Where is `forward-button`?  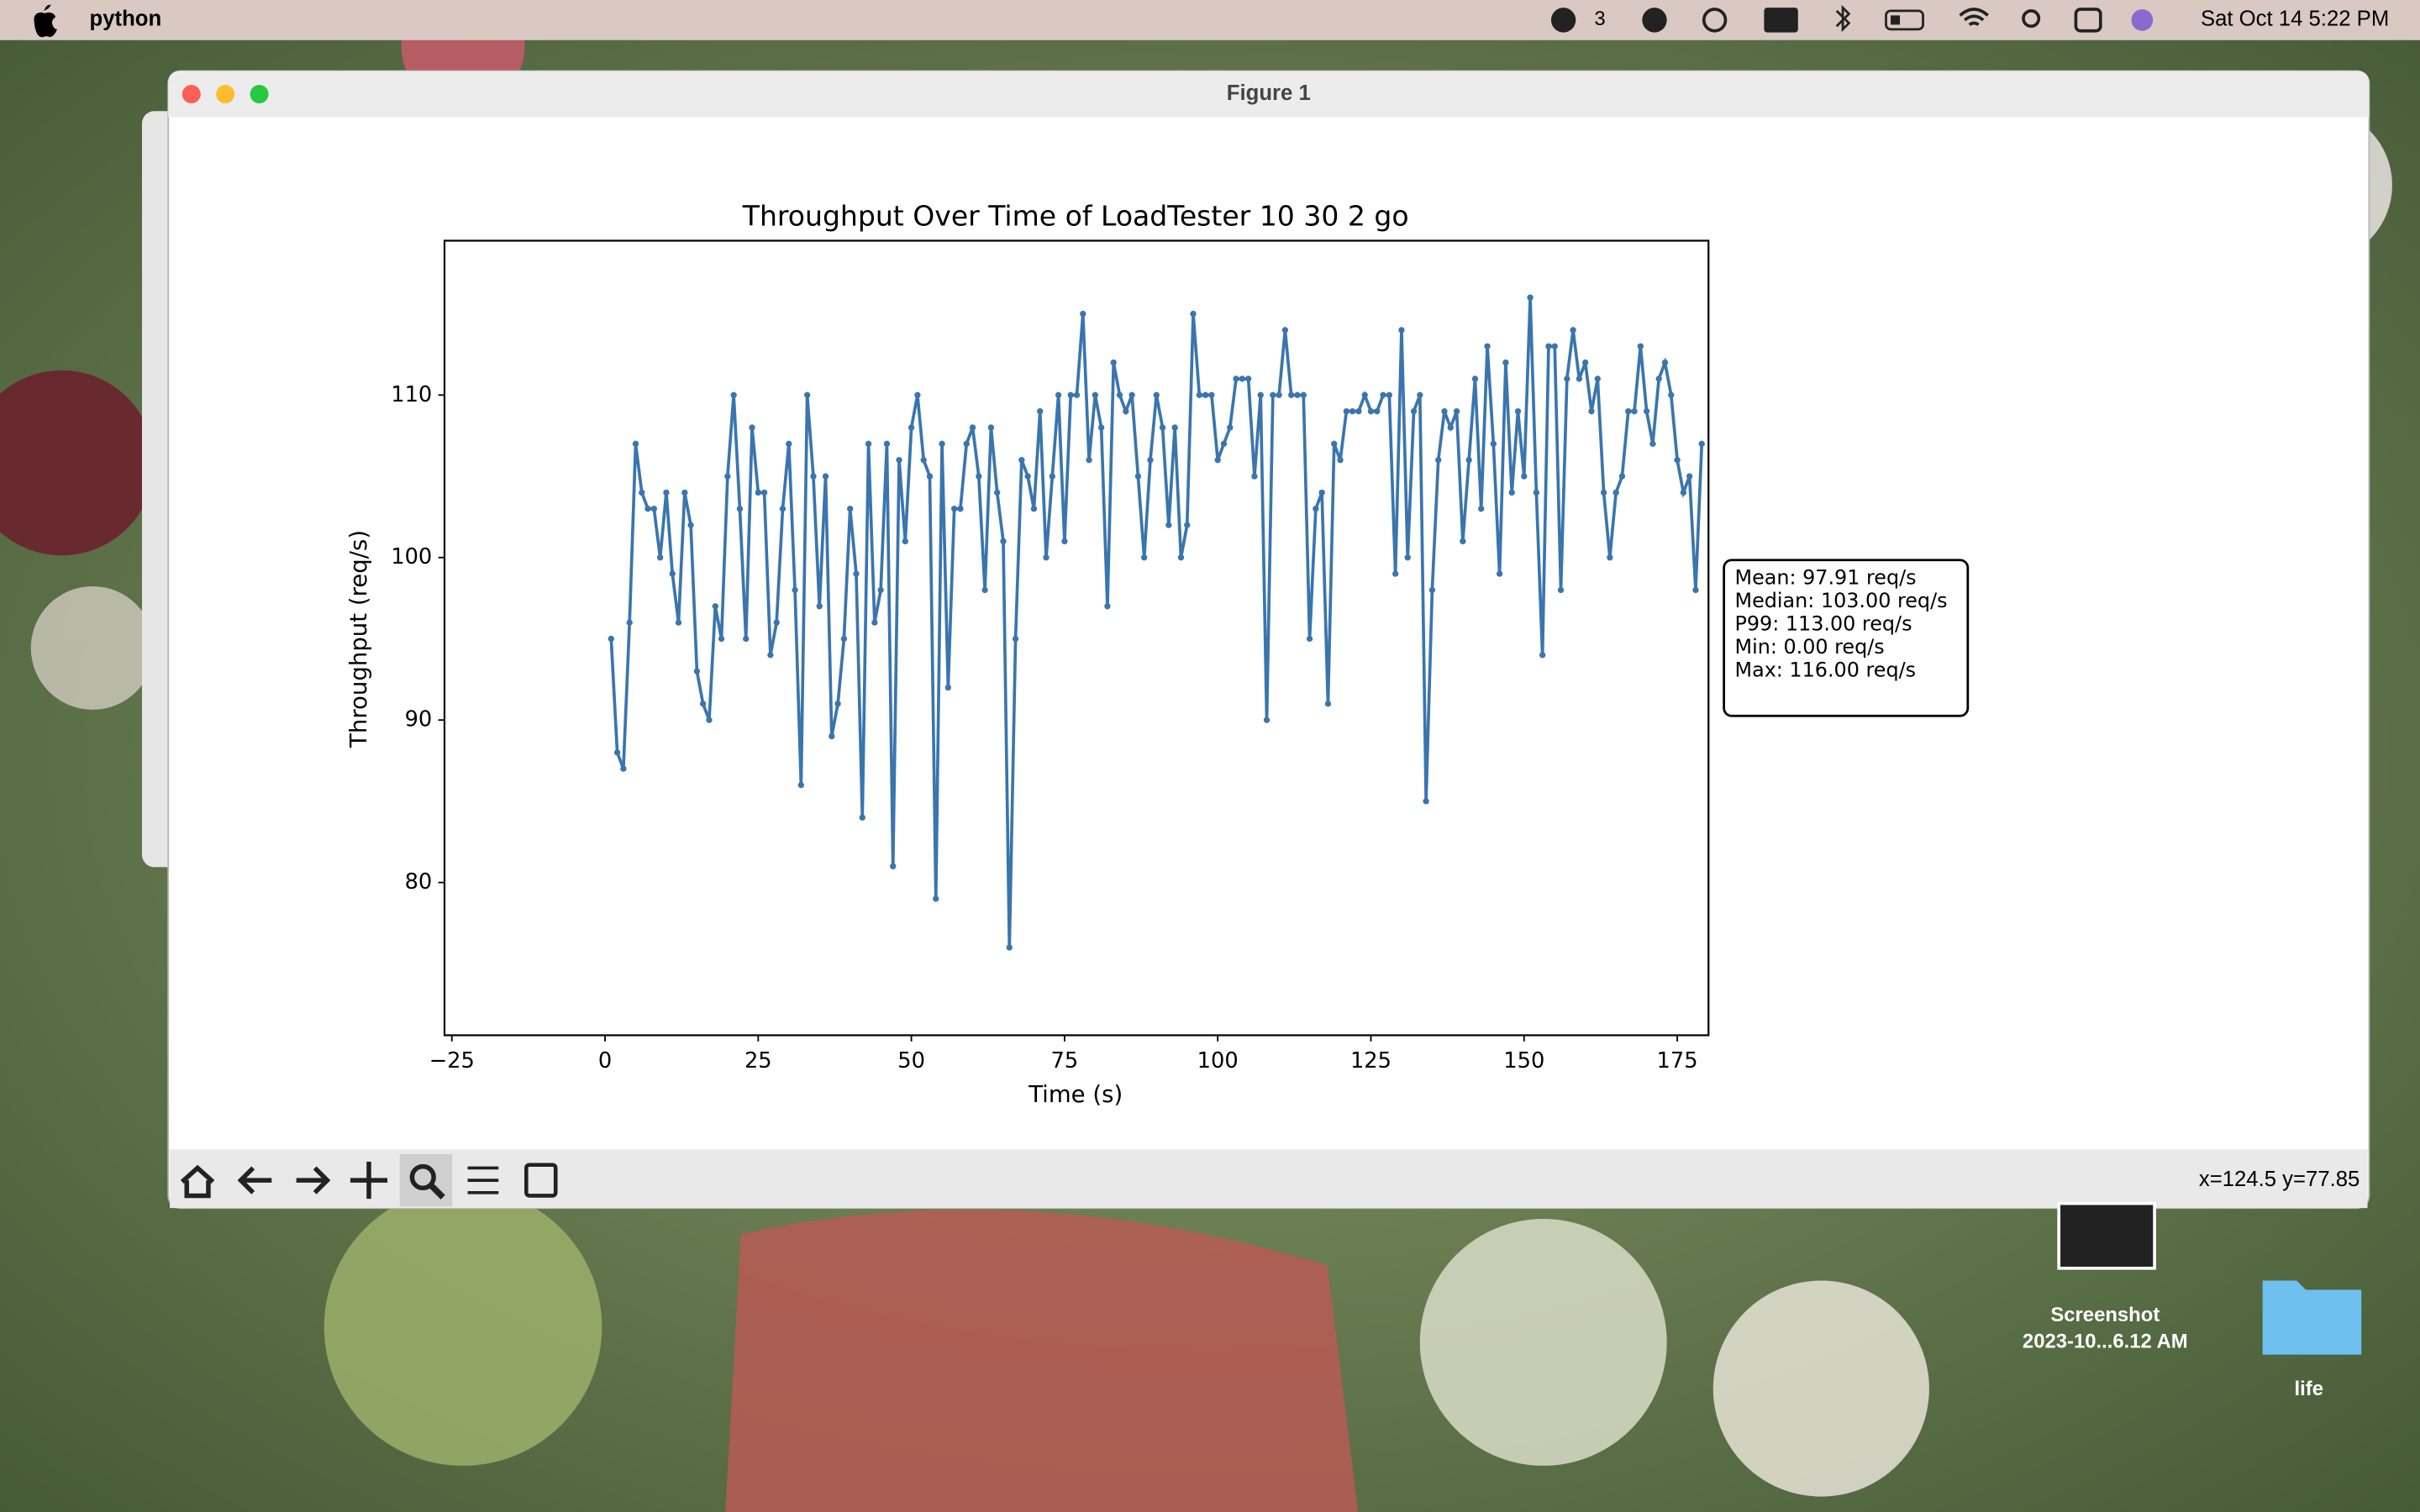
forward-button is located at coordinates (314, 1180).